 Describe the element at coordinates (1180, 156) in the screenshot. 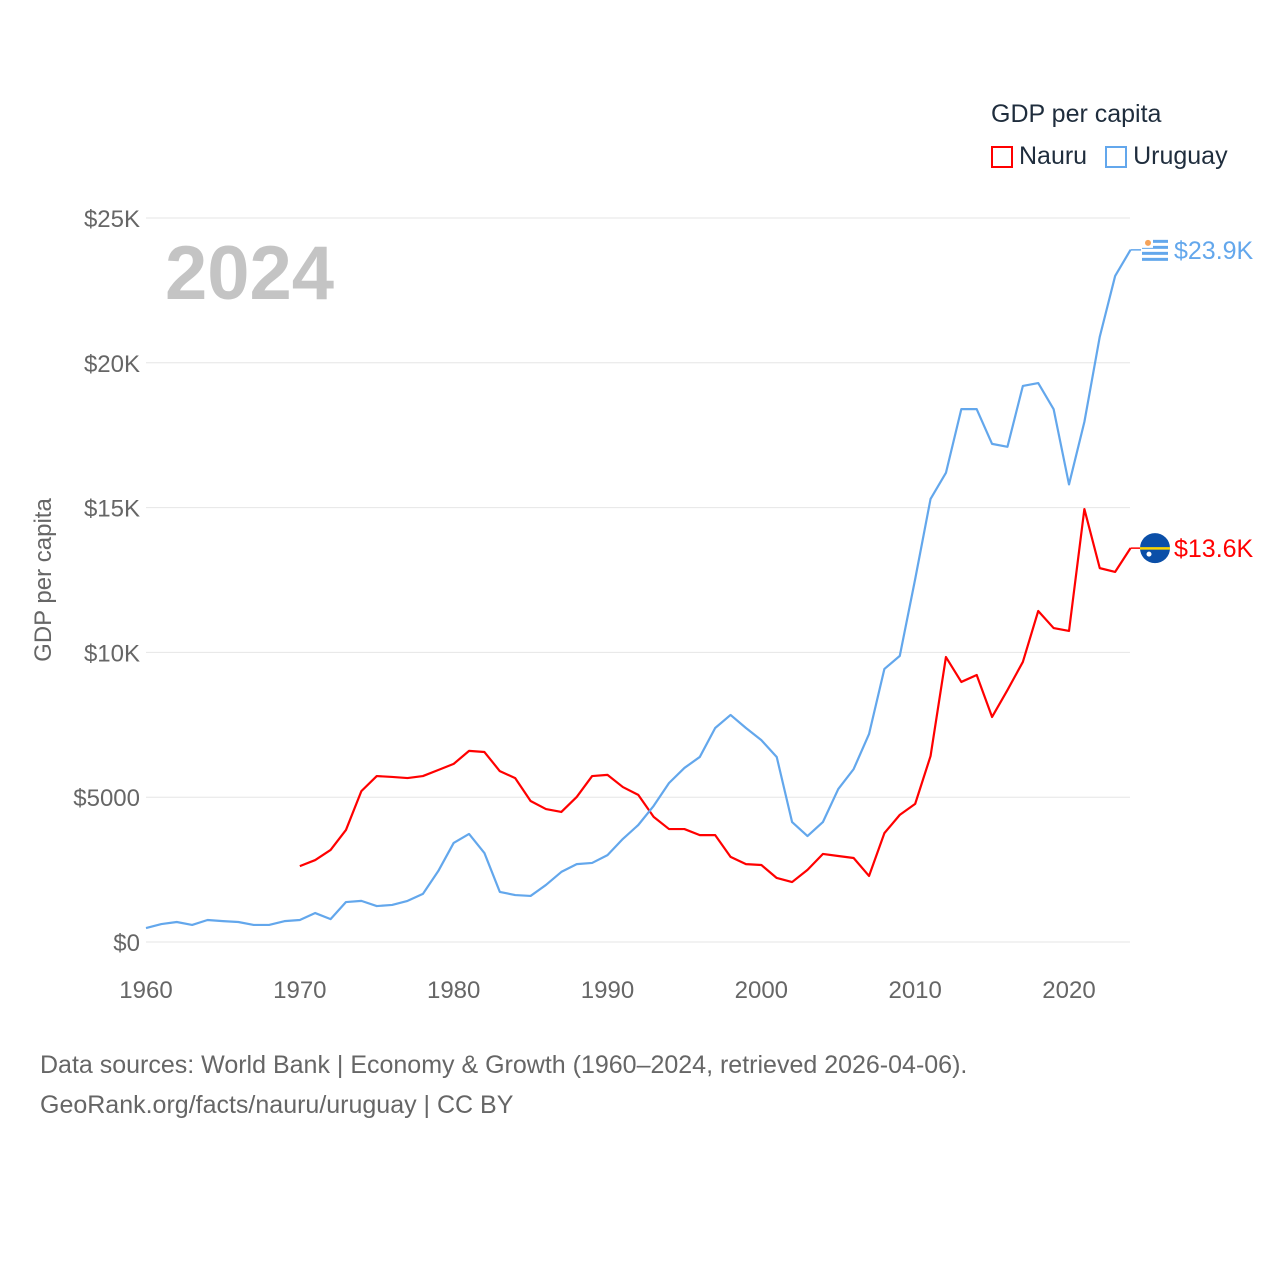

I see `legend-label-uruguay: Uruguay` at that location.